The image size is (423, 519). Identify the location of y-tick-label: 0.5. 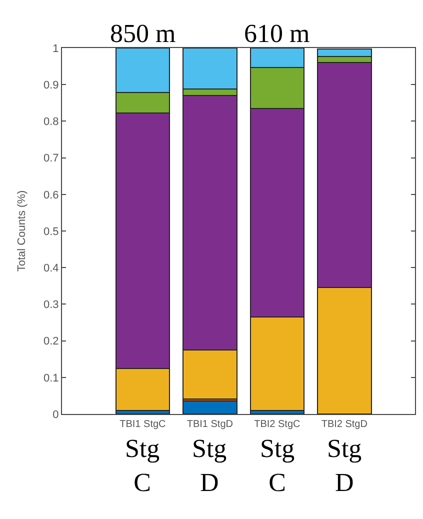
(51, 232).